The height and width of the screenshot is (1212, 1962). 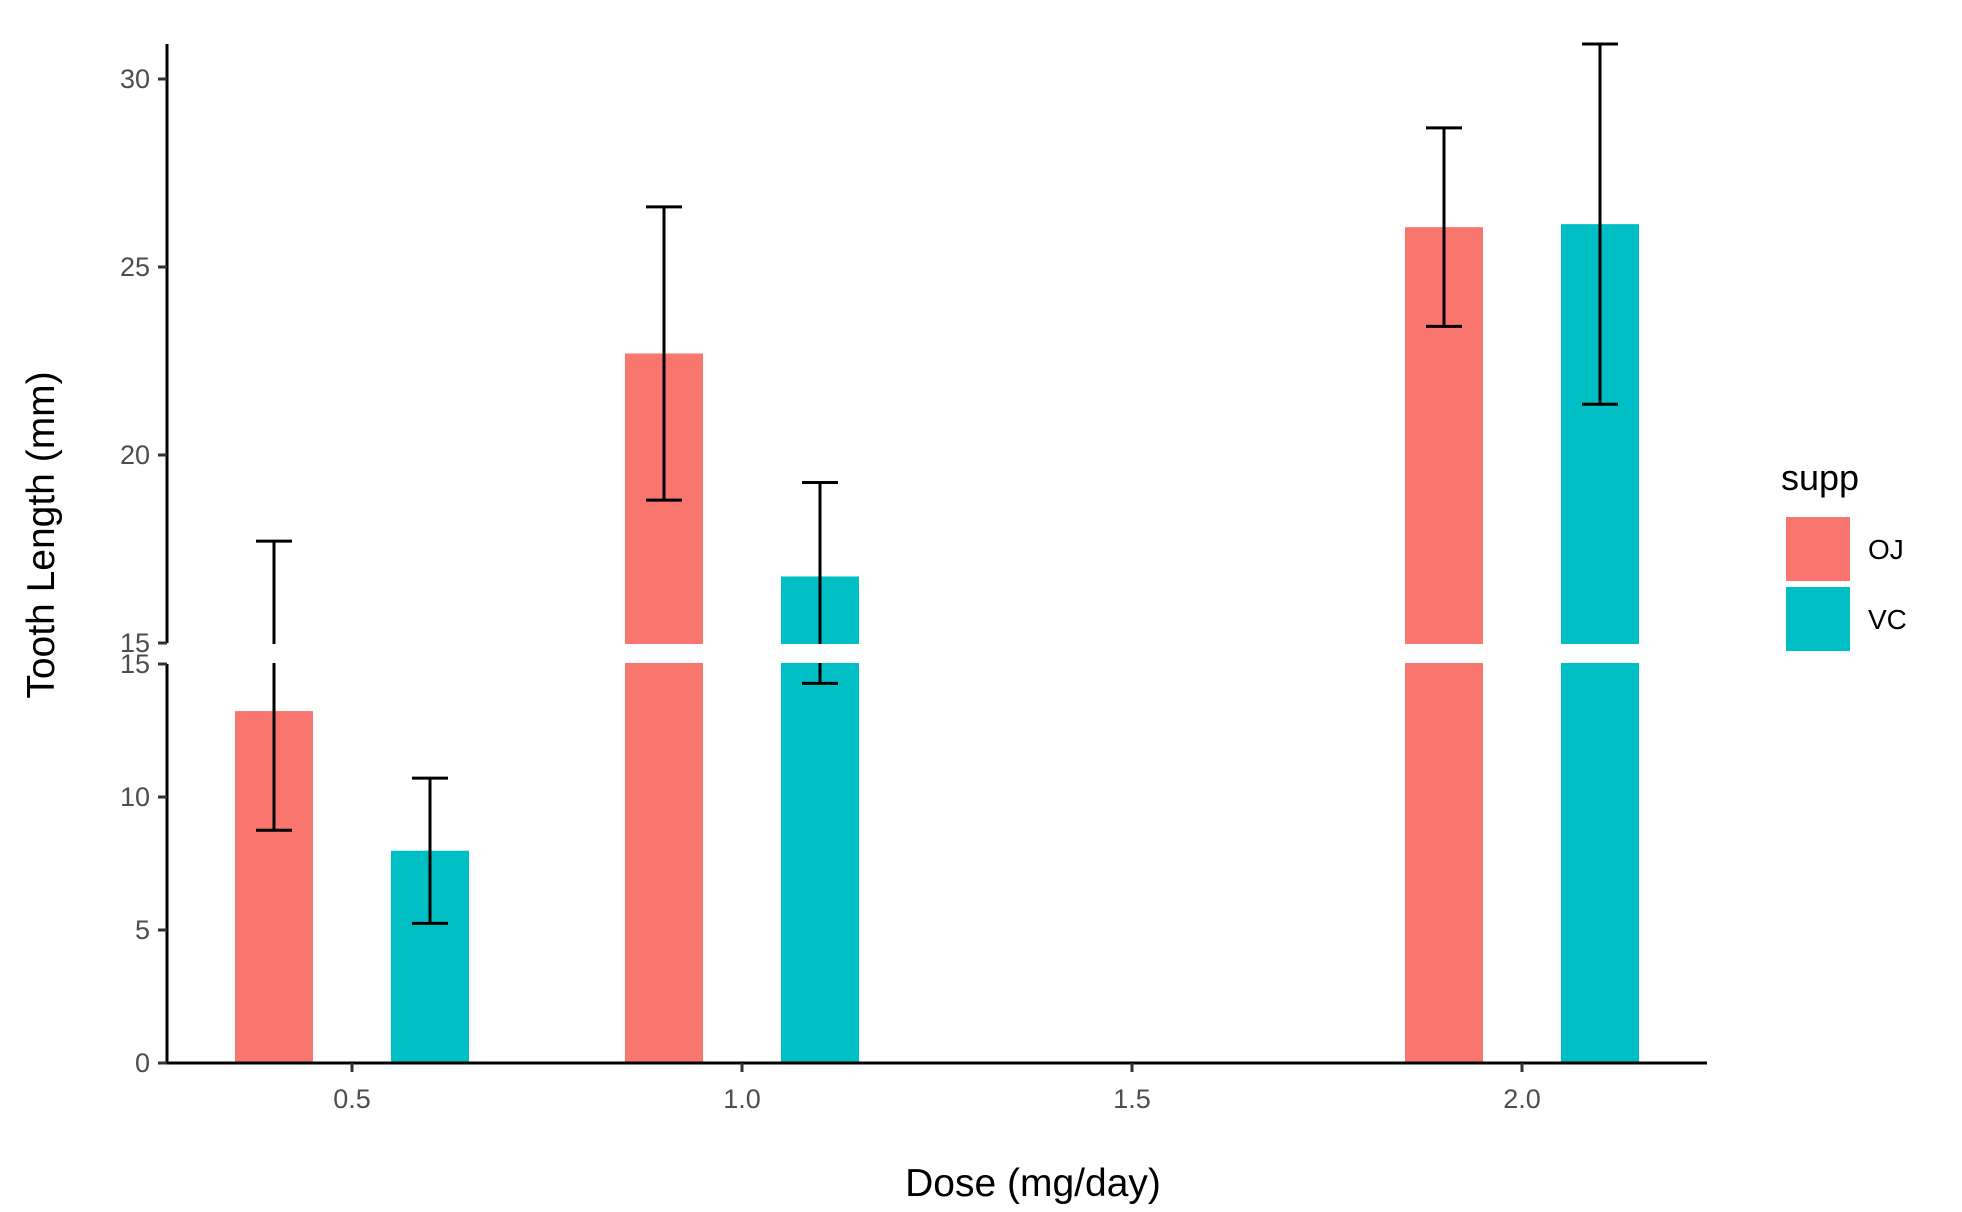 I want to click on legend-key-vc, so click(x=1818, y=619).